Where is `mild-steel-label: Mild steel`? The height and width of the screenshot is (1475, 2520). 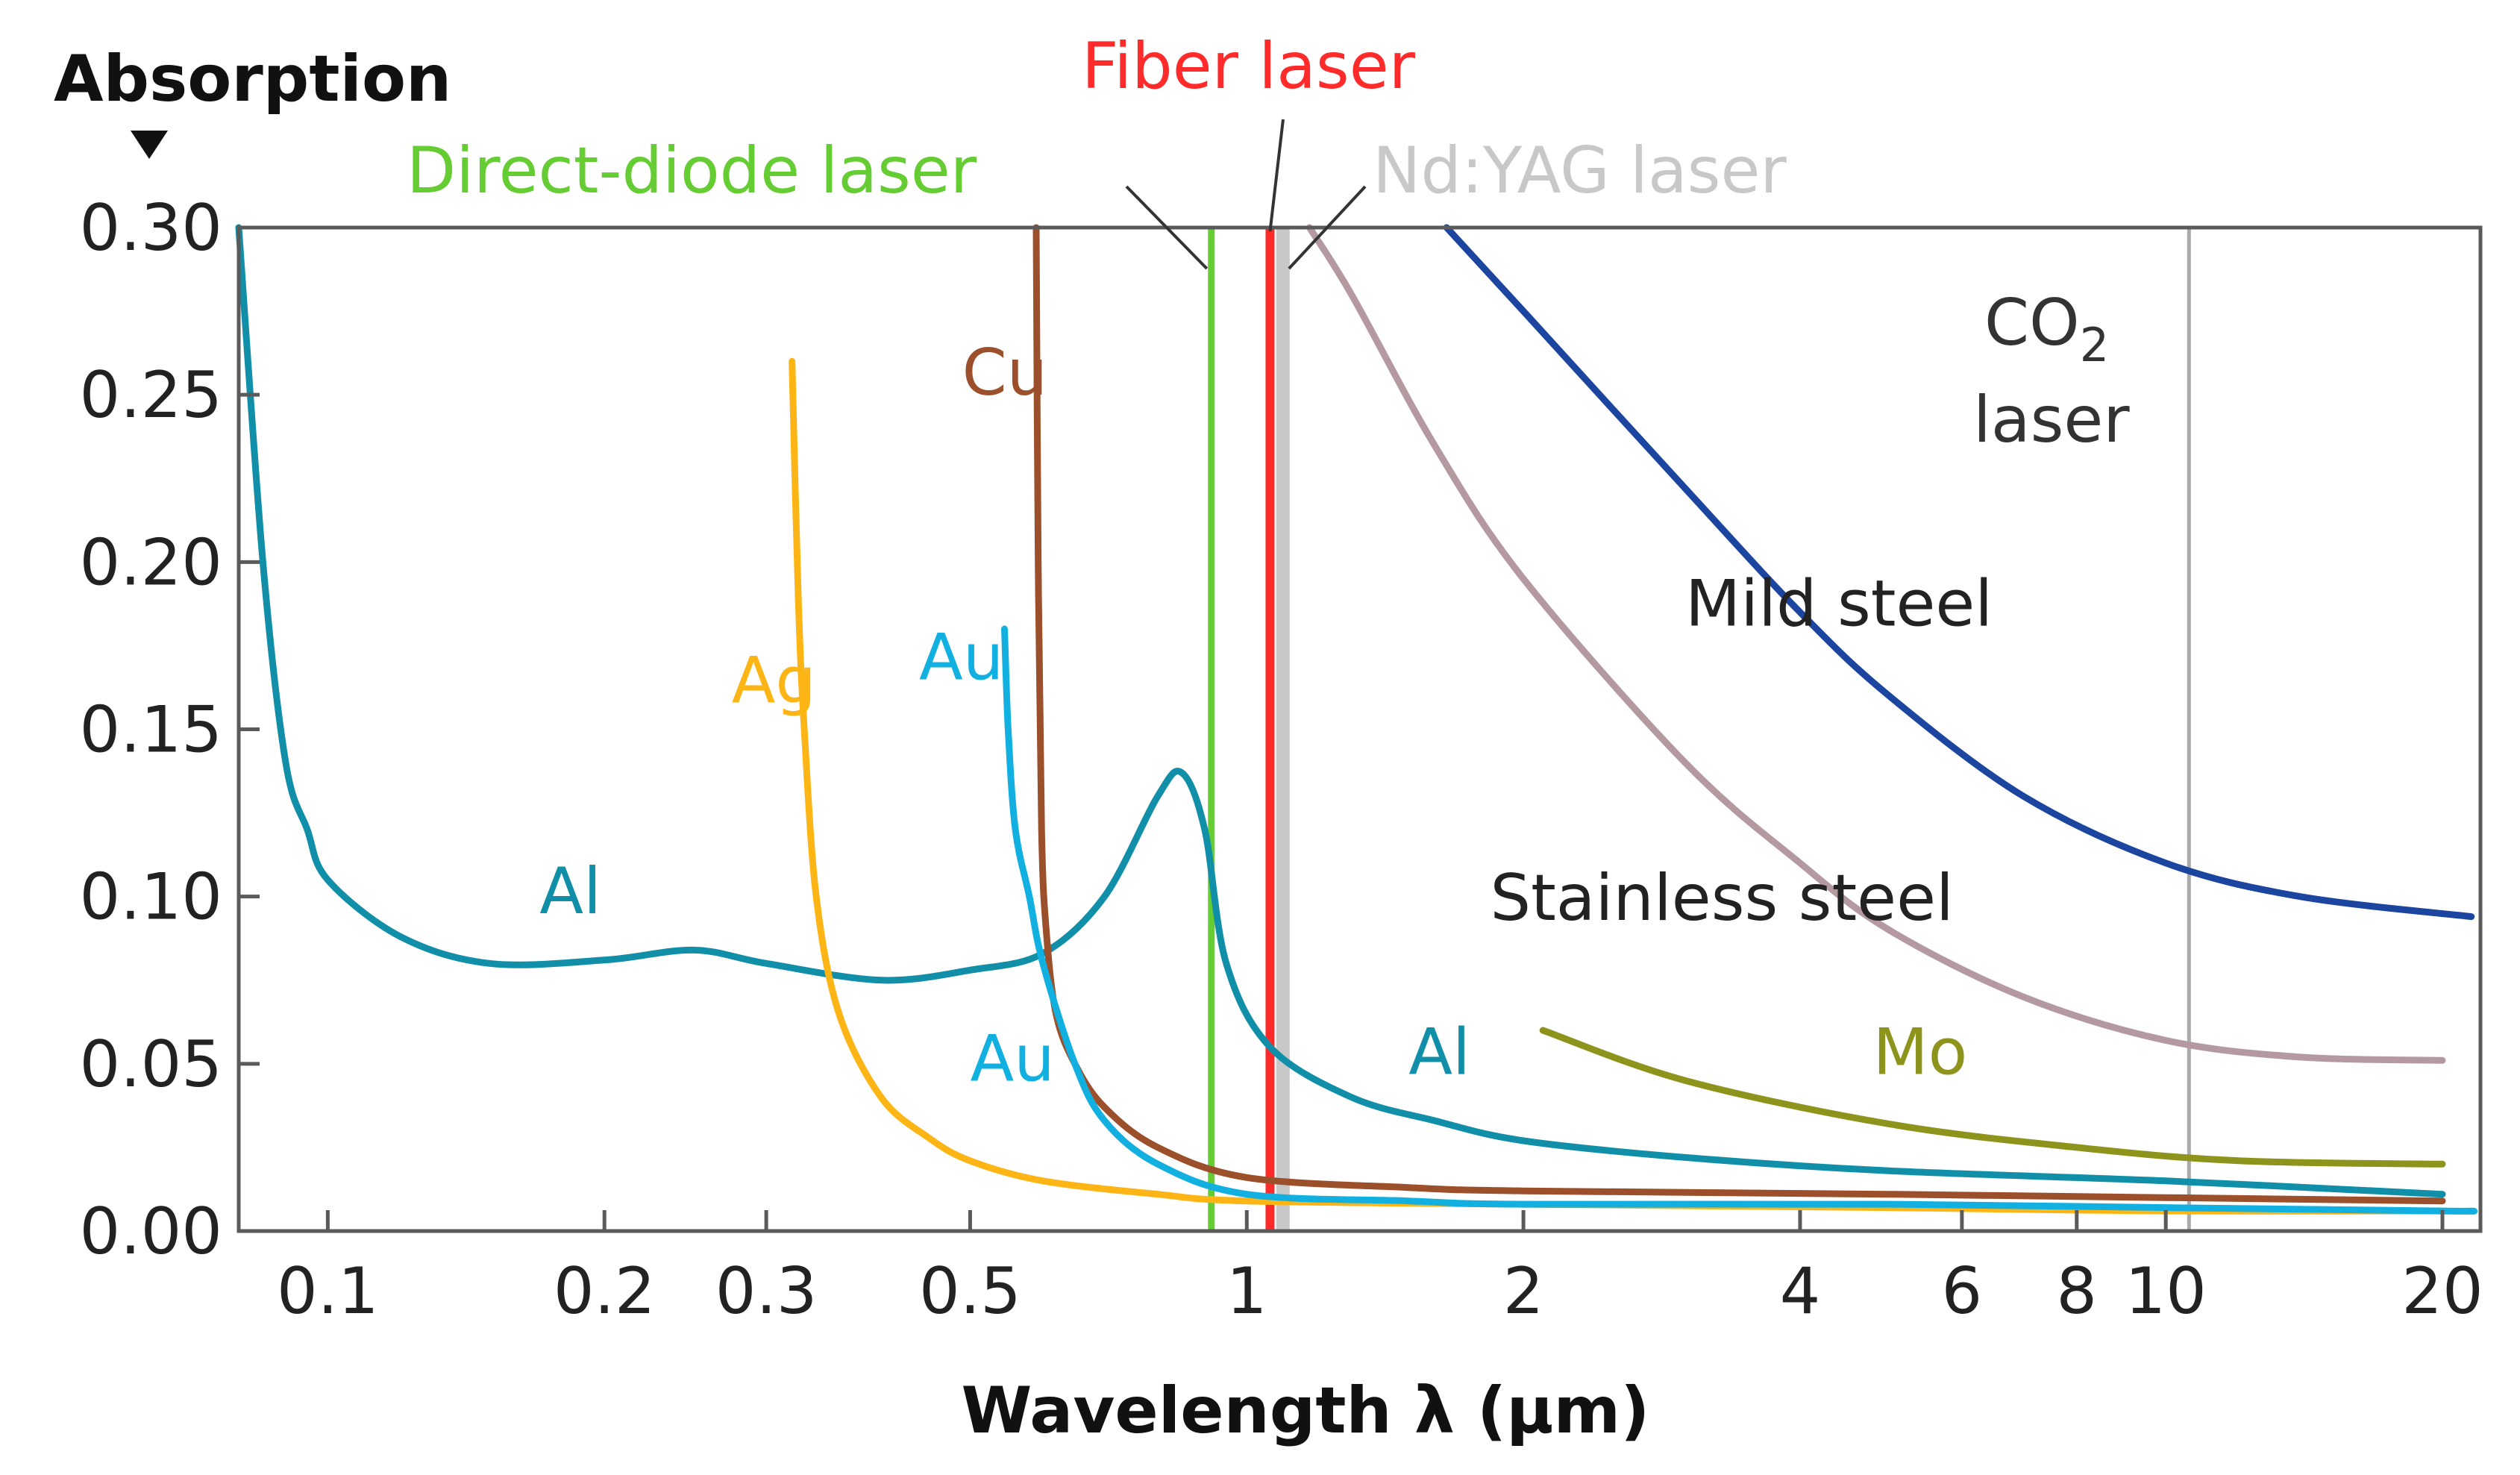
mild-steel-label: Mild steel is located at coordinates (1839, 604).